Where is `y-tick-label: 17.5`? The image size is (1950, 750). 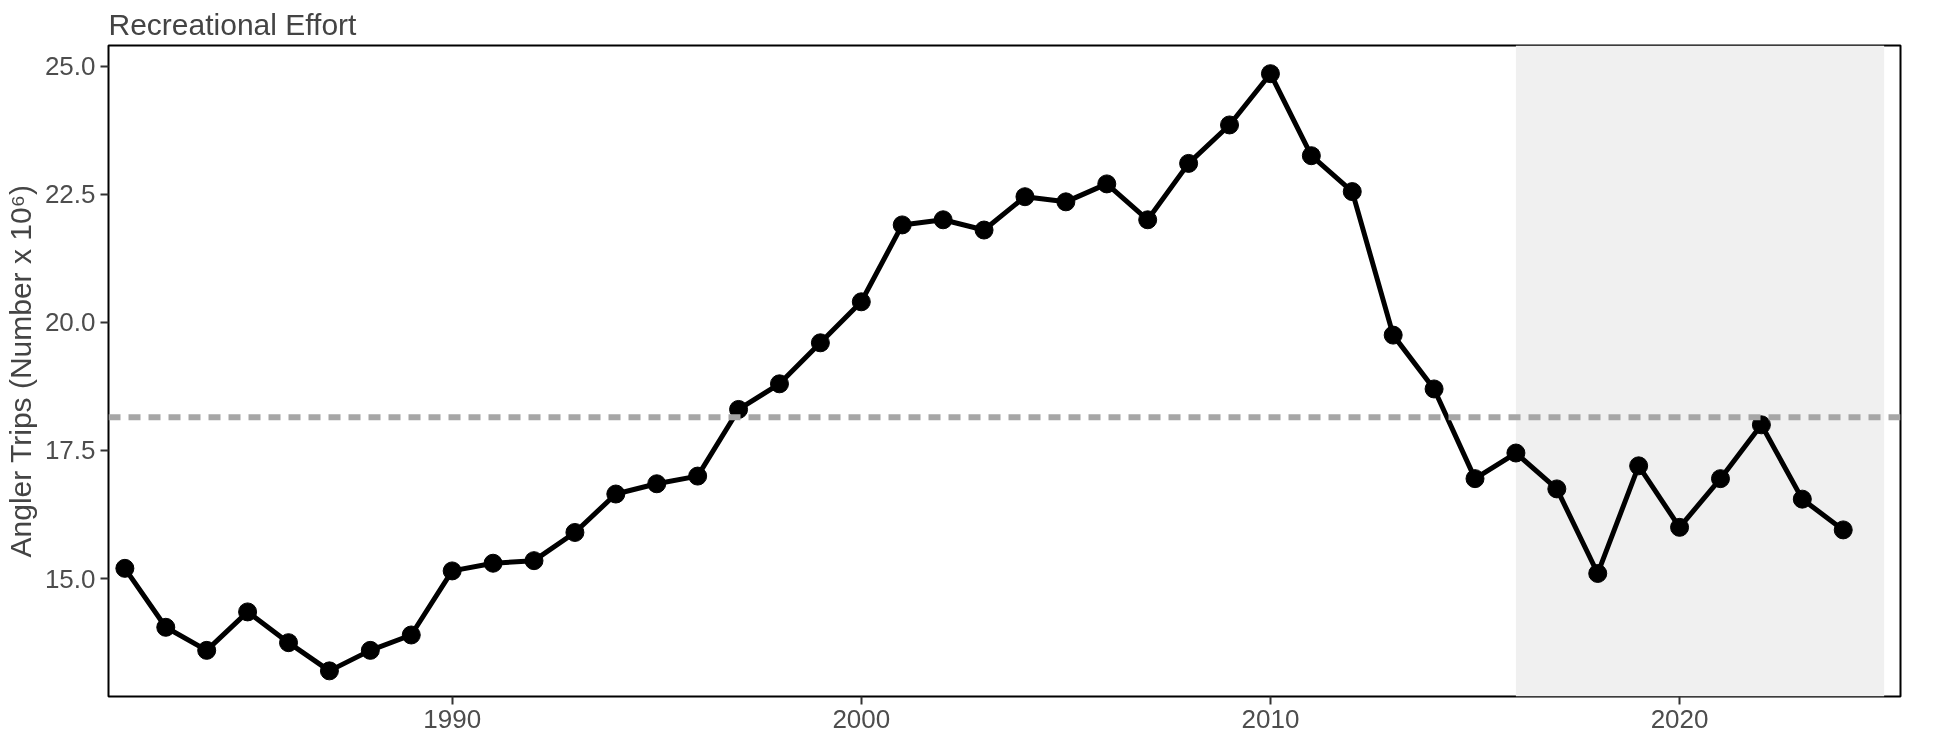
y-tick-label: 17.5 is located at coordinates (70, 450).